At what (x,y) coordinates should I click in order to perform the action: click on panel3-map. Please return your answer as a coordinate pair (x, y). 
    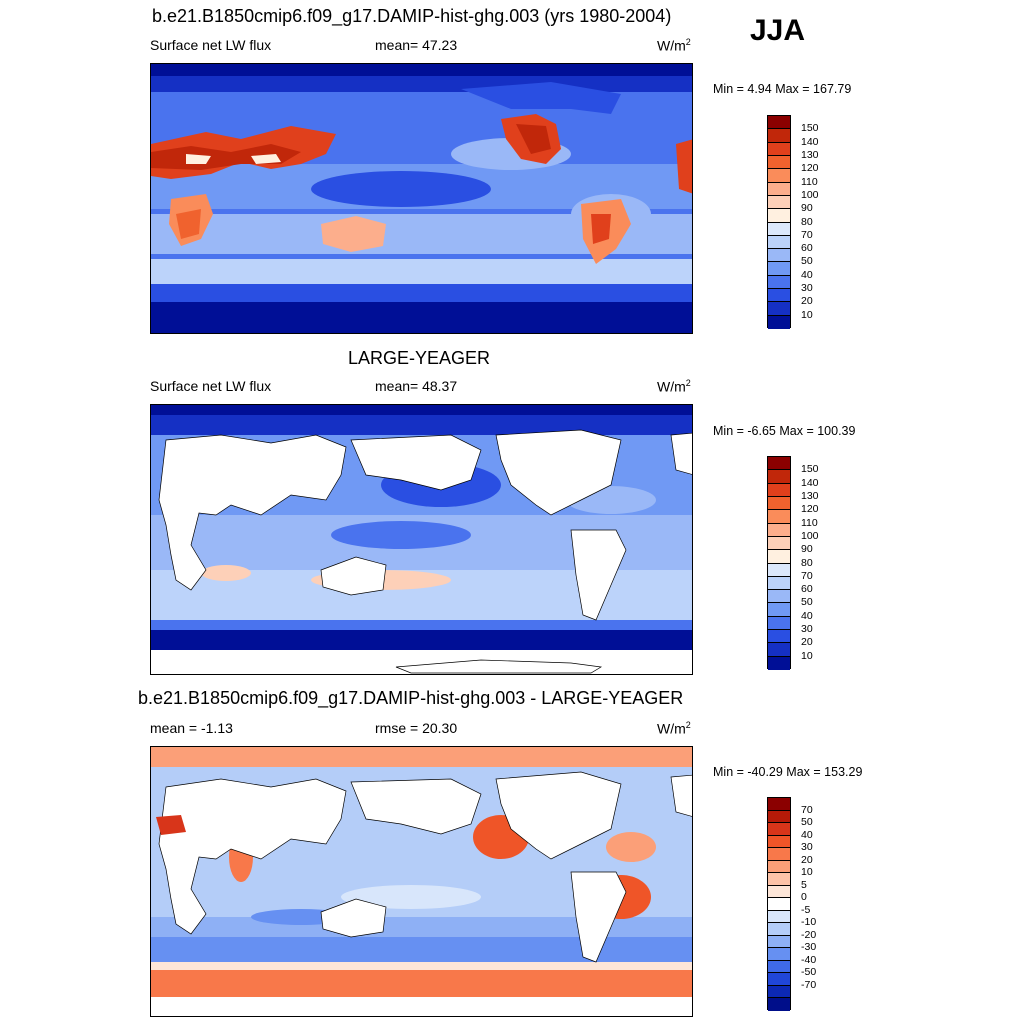
    Looking at the image, I should click on (421, 881).